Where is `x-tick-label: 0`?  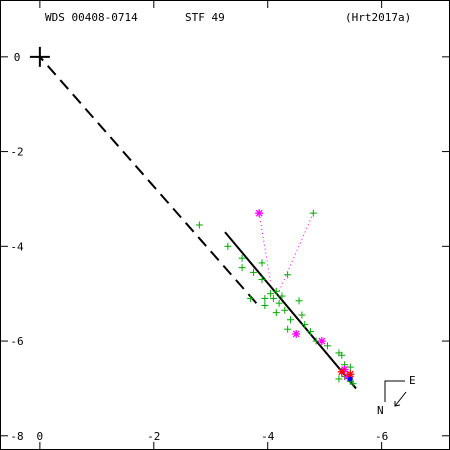
x-tick-label: 0 is located at coordinates (40, 436).